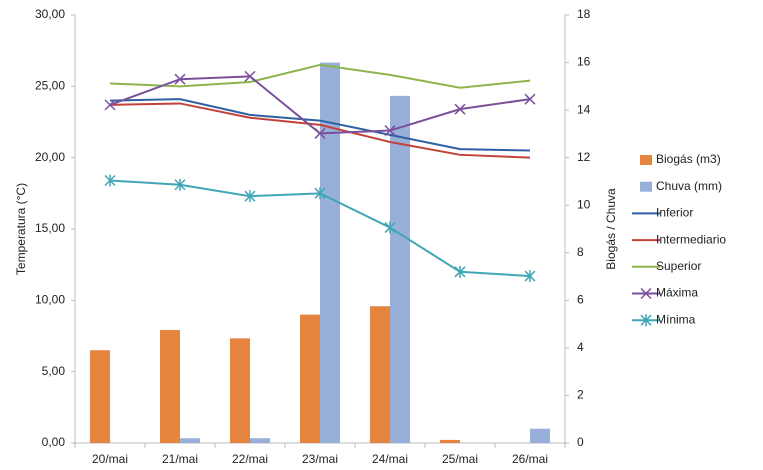 This screenshot has height=470, width=763. What do you see at coordinates (50, 157) in the screenshot?
I see `y-tick-label: 20,00` at bounding box center [50, 157].